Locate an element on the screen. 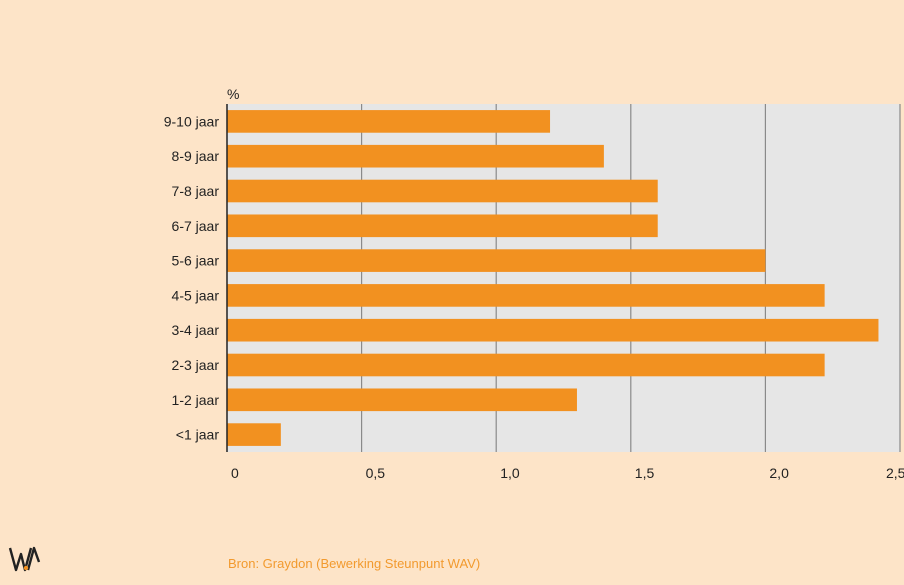  unit-label: % is located at coordinates (233, 94).